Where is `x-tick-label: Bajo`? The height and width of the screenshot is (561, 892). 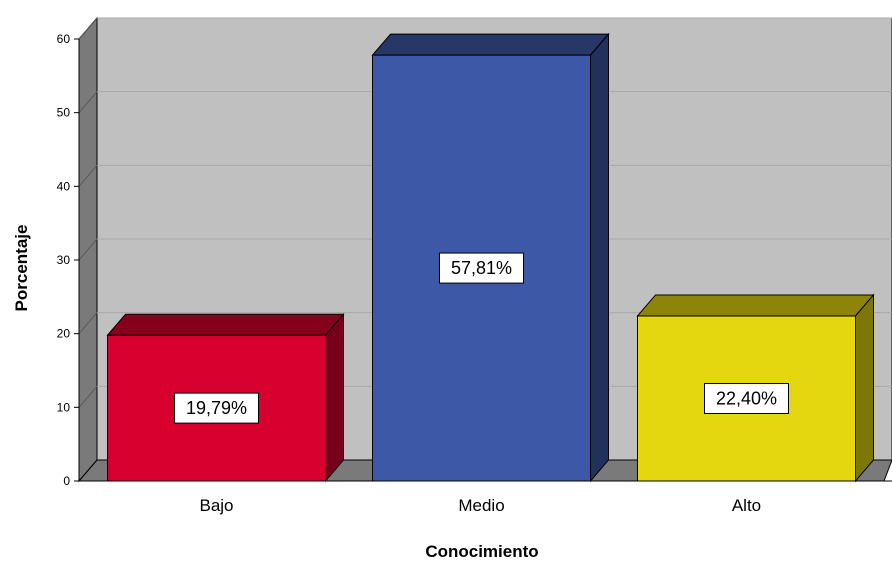
x-tick-label: Bajo is located at coordinates (216, 505).